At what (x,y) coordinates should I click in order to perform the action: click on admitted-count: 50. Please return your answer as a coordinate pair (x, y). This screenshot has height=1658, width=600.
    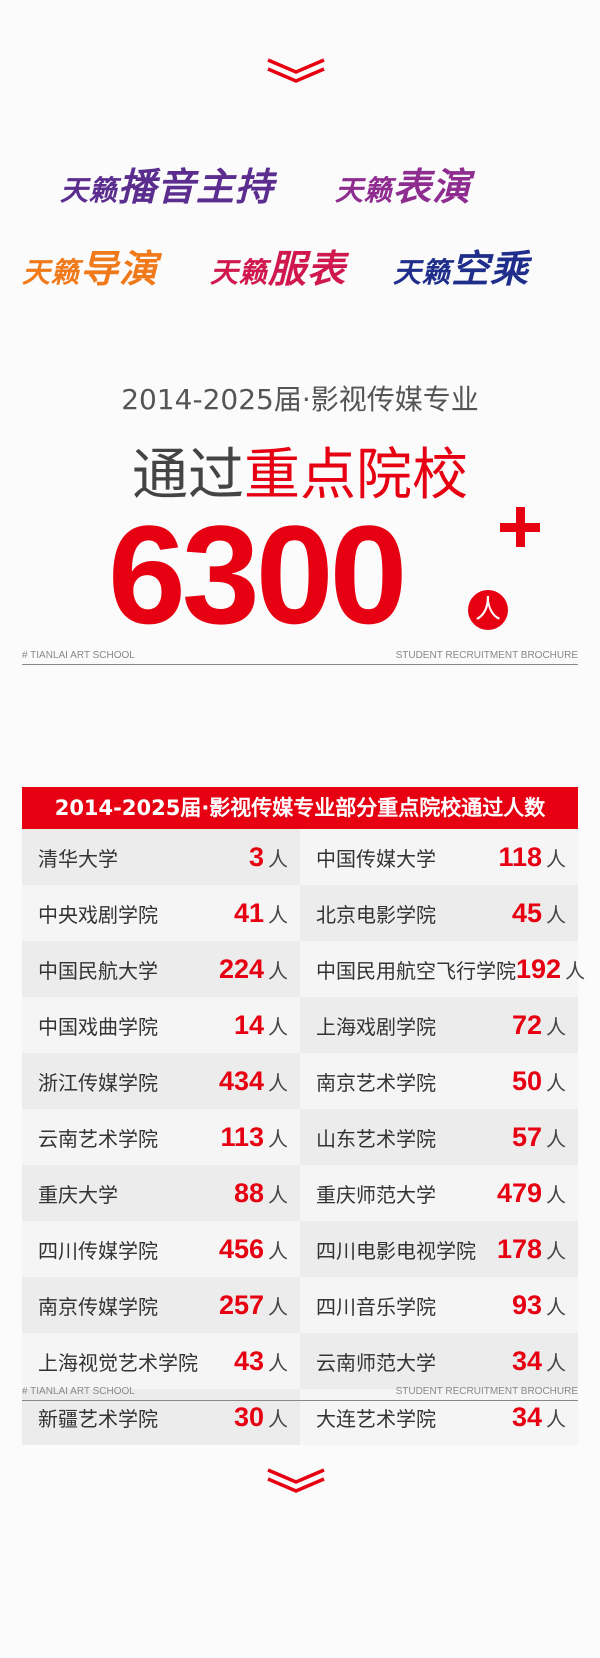
    Looking at the image, I should click on (526, 1080).